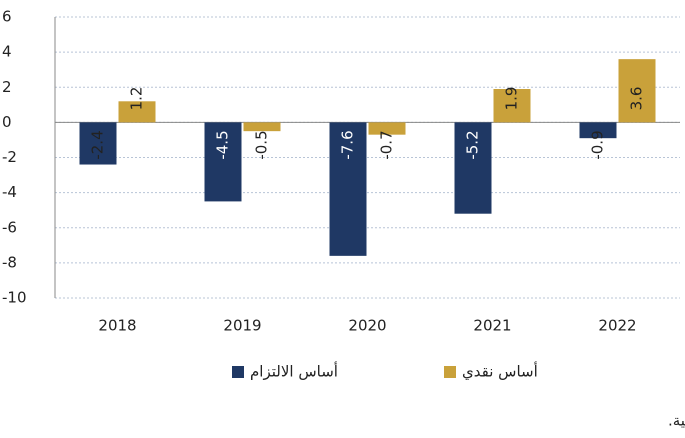 The height and width of the screenshot is (438, 685). Describe the element at coordinates (676, 421) in the screenshot. I see `source-note: المصدر: قاعدة بيانات وزارة المالية.` at that location.